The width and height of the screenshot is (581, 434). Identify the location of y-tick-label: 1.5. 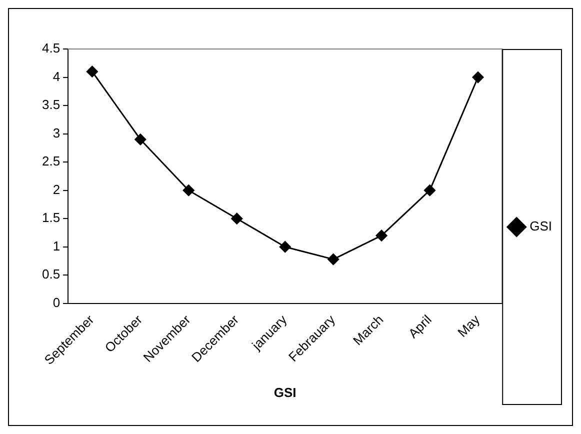
(51, 218).